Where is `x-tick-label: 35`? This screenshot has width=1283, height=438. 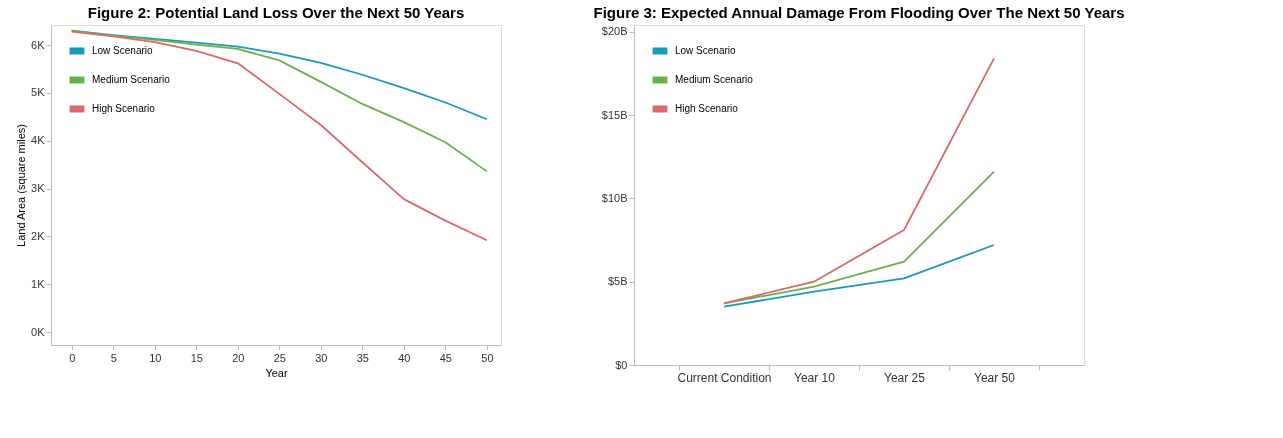
x-tick-label: 35 is located at coordinates (362, 357).